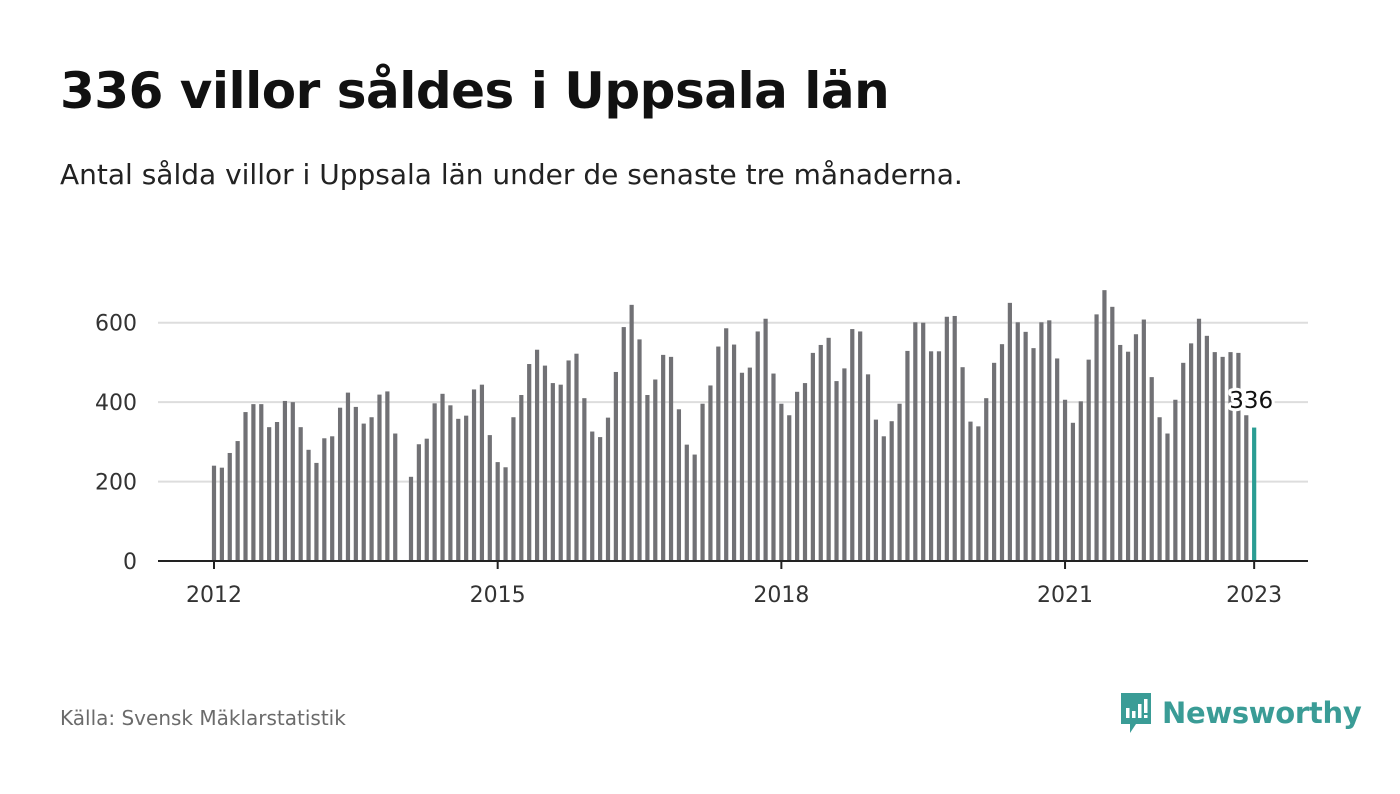  I want to click on source-note: Källa: Svensk Mäklarstatistik, so click(203, 718).